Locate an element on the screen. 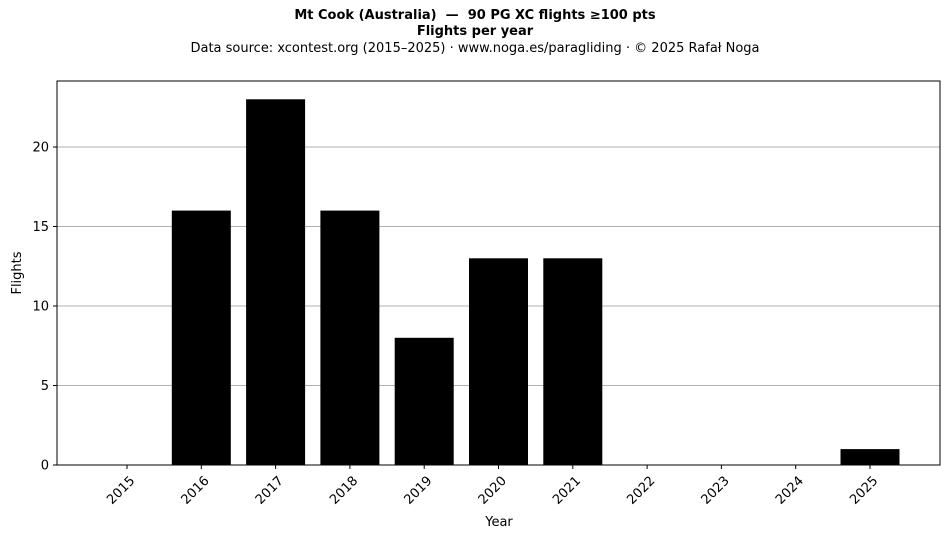 The width and height of the screenshot is (950, 539). x-tick-label: 2018 is located at coordinates (344, 491).